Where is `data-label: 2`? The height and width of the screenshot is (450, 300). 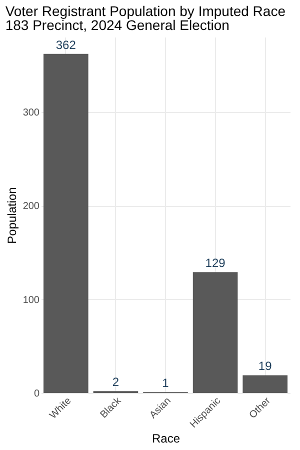
data-label: 2 is located at coordinates (116, 382).